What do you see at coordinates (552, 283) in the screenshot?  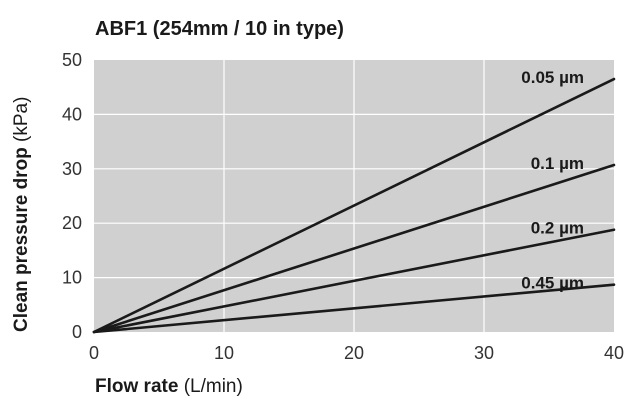 I see `series-label: 0.45 µm` at bounding box center [552, 283].